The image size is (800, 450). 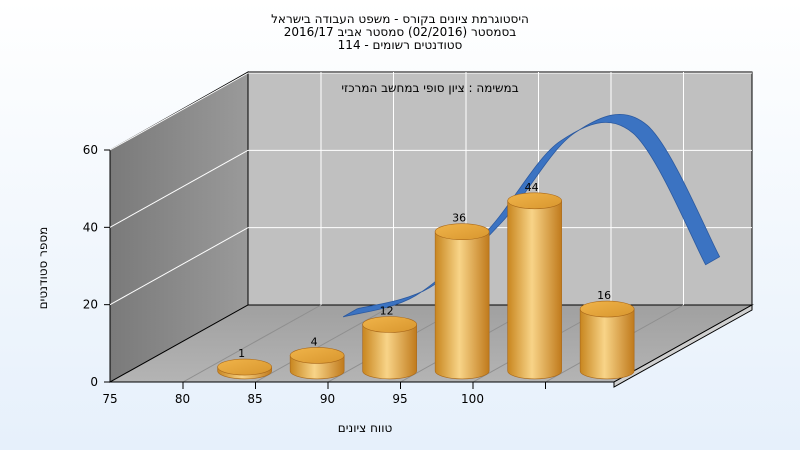 What do you see at coordinates (90, 305) in the screenshot?
I see `y-tick-label: 20` at bounding box center [90, 305].